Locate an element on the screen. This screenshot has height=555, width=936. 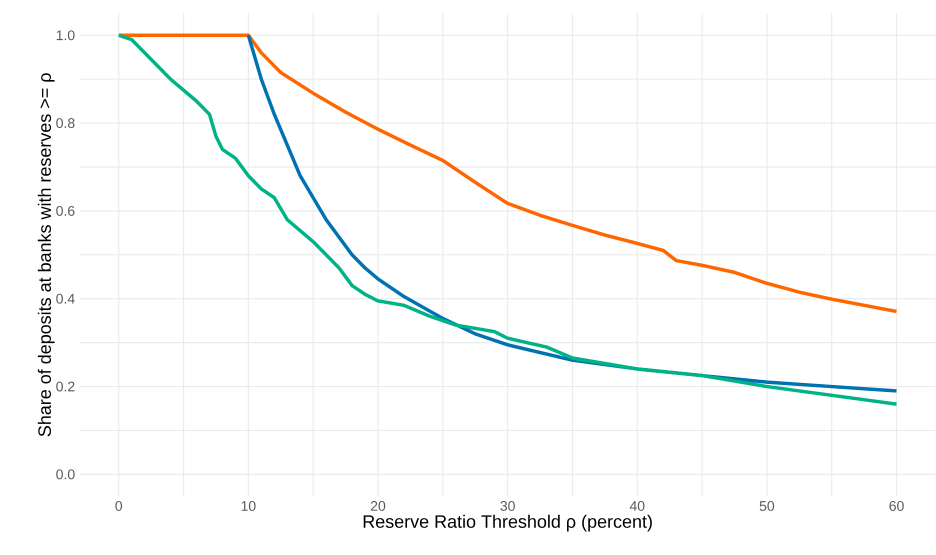
x-tick-label: 40 is located at coordinates (637, 506).